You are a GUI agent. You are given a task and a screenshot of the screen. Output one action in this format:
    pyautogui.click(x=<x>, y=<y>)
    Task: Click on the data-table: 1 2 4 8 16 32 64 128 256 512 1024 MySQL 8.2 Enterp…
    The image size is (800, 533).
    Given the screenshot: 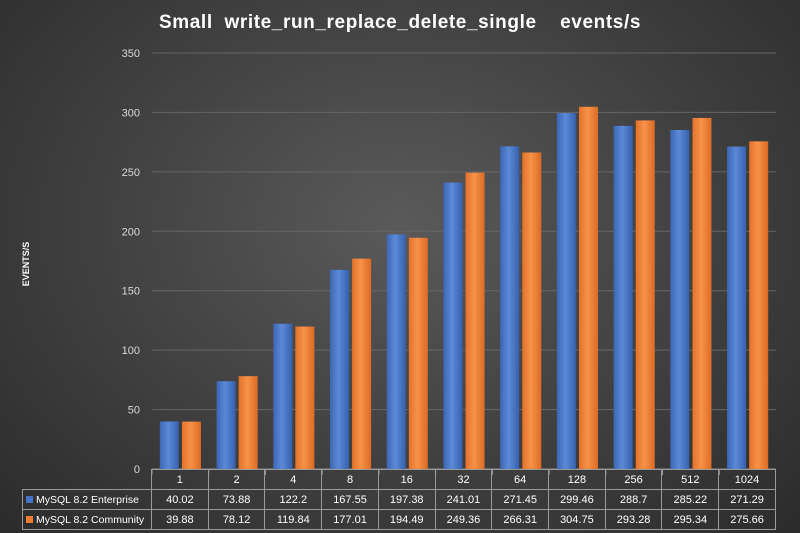 What is the action you would take?
    pyautogui.click(x=399, y=499)
    